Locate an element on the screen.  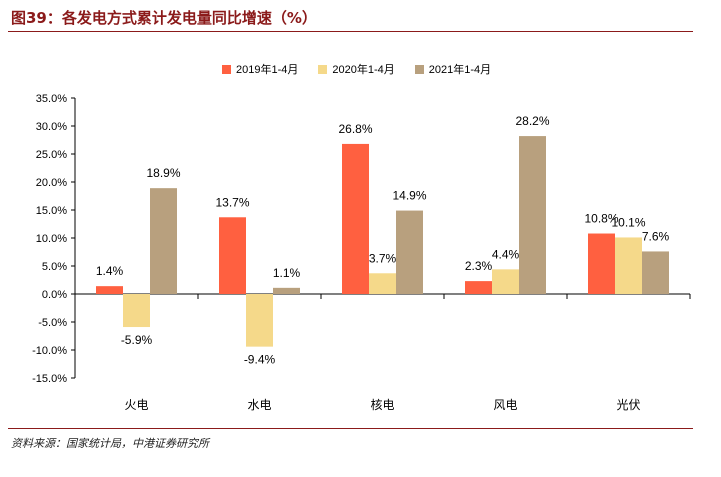
legend-swatch-2019 is located at coordinates (226, 69).